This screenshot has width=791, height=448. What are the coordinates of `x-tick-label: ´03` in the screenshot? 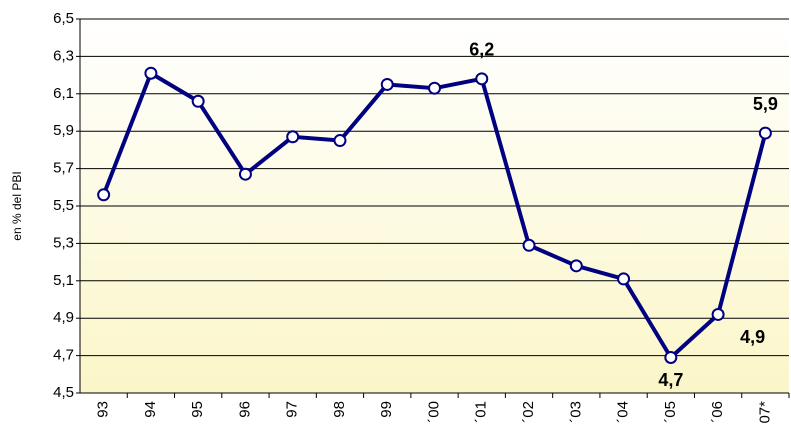 It's located at (575, 412).